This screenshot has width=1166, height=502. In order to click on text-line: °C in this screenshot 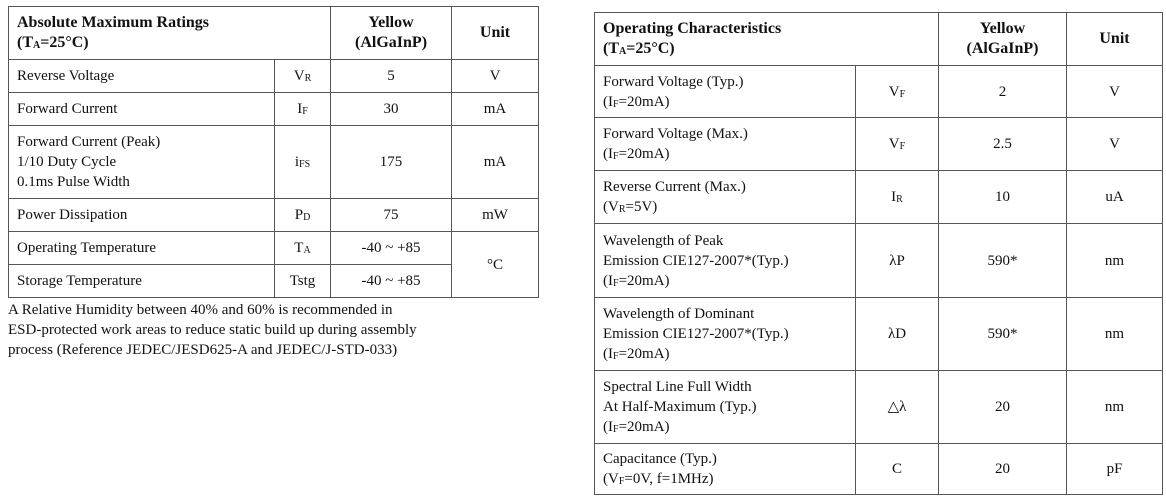, I will do `click(495, 264)`.